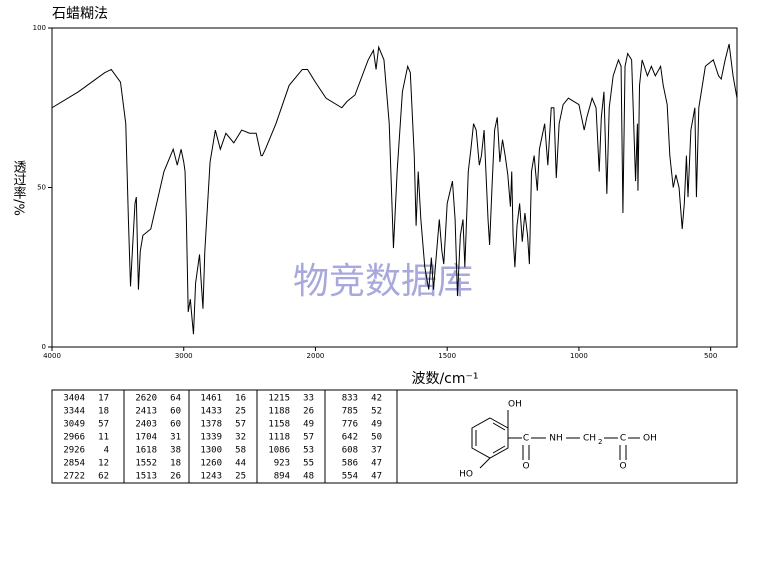  What do you see at coordinates (211, 477) in the screenshot?
I see `peak-wavenumber: 1243` at bounding box center [211, 477].